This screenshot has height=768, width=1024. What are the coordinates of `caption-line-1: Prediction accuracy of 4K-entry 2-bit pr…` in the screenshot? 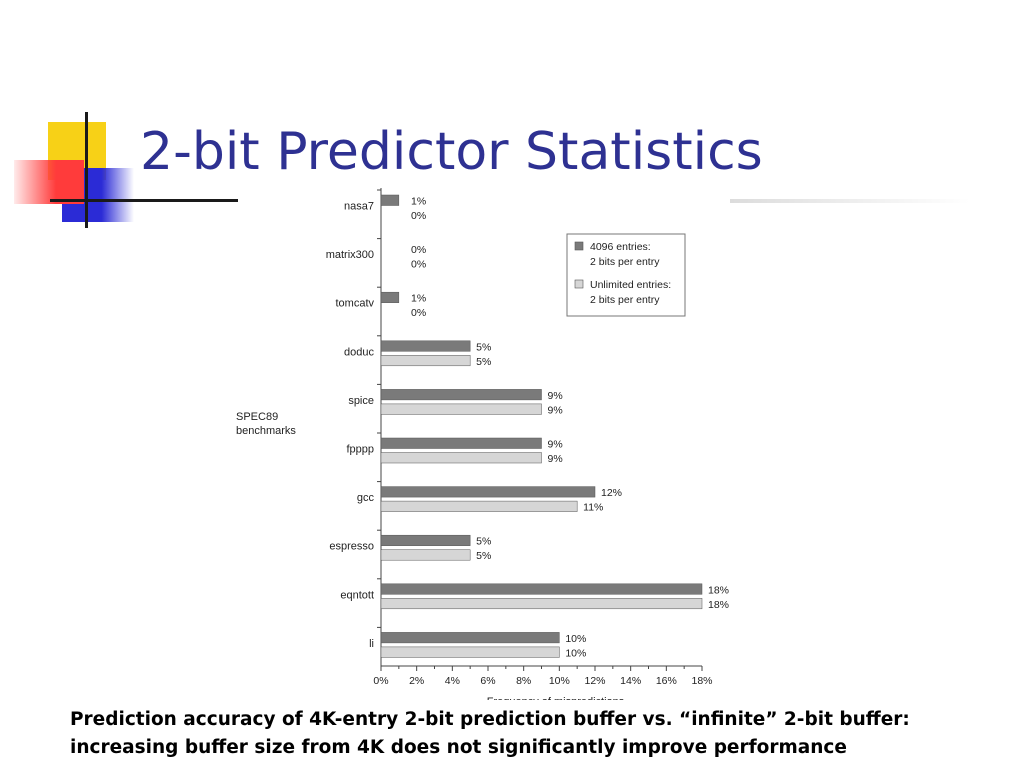 It's located at (490, 719).